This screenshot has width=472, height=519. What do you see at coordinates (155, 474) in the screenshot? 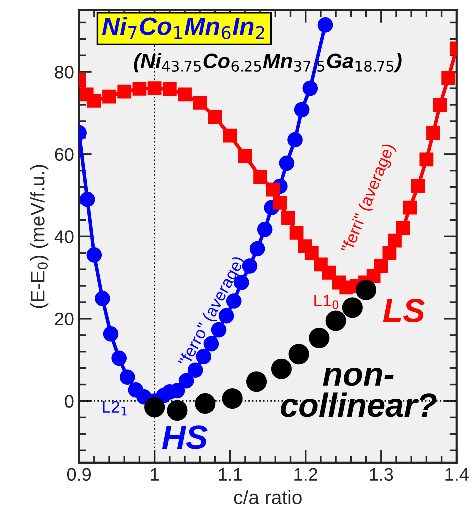
I see `x-tick-label: 1` at bounding box center [155, 474].